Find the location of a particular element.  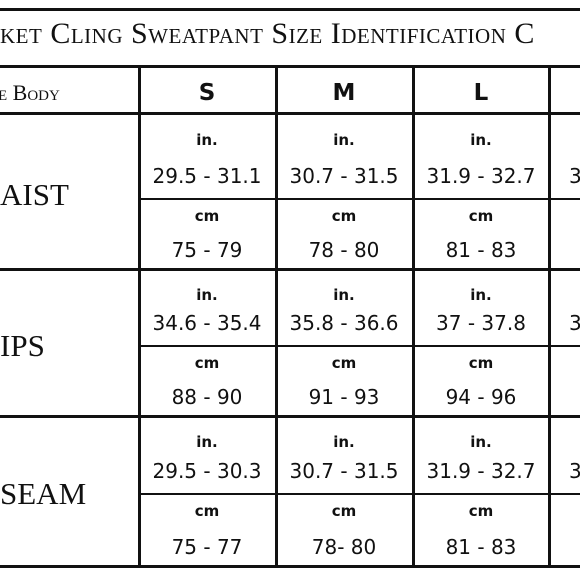

measurement: 78- 80 is located at coordinates (344, 547).